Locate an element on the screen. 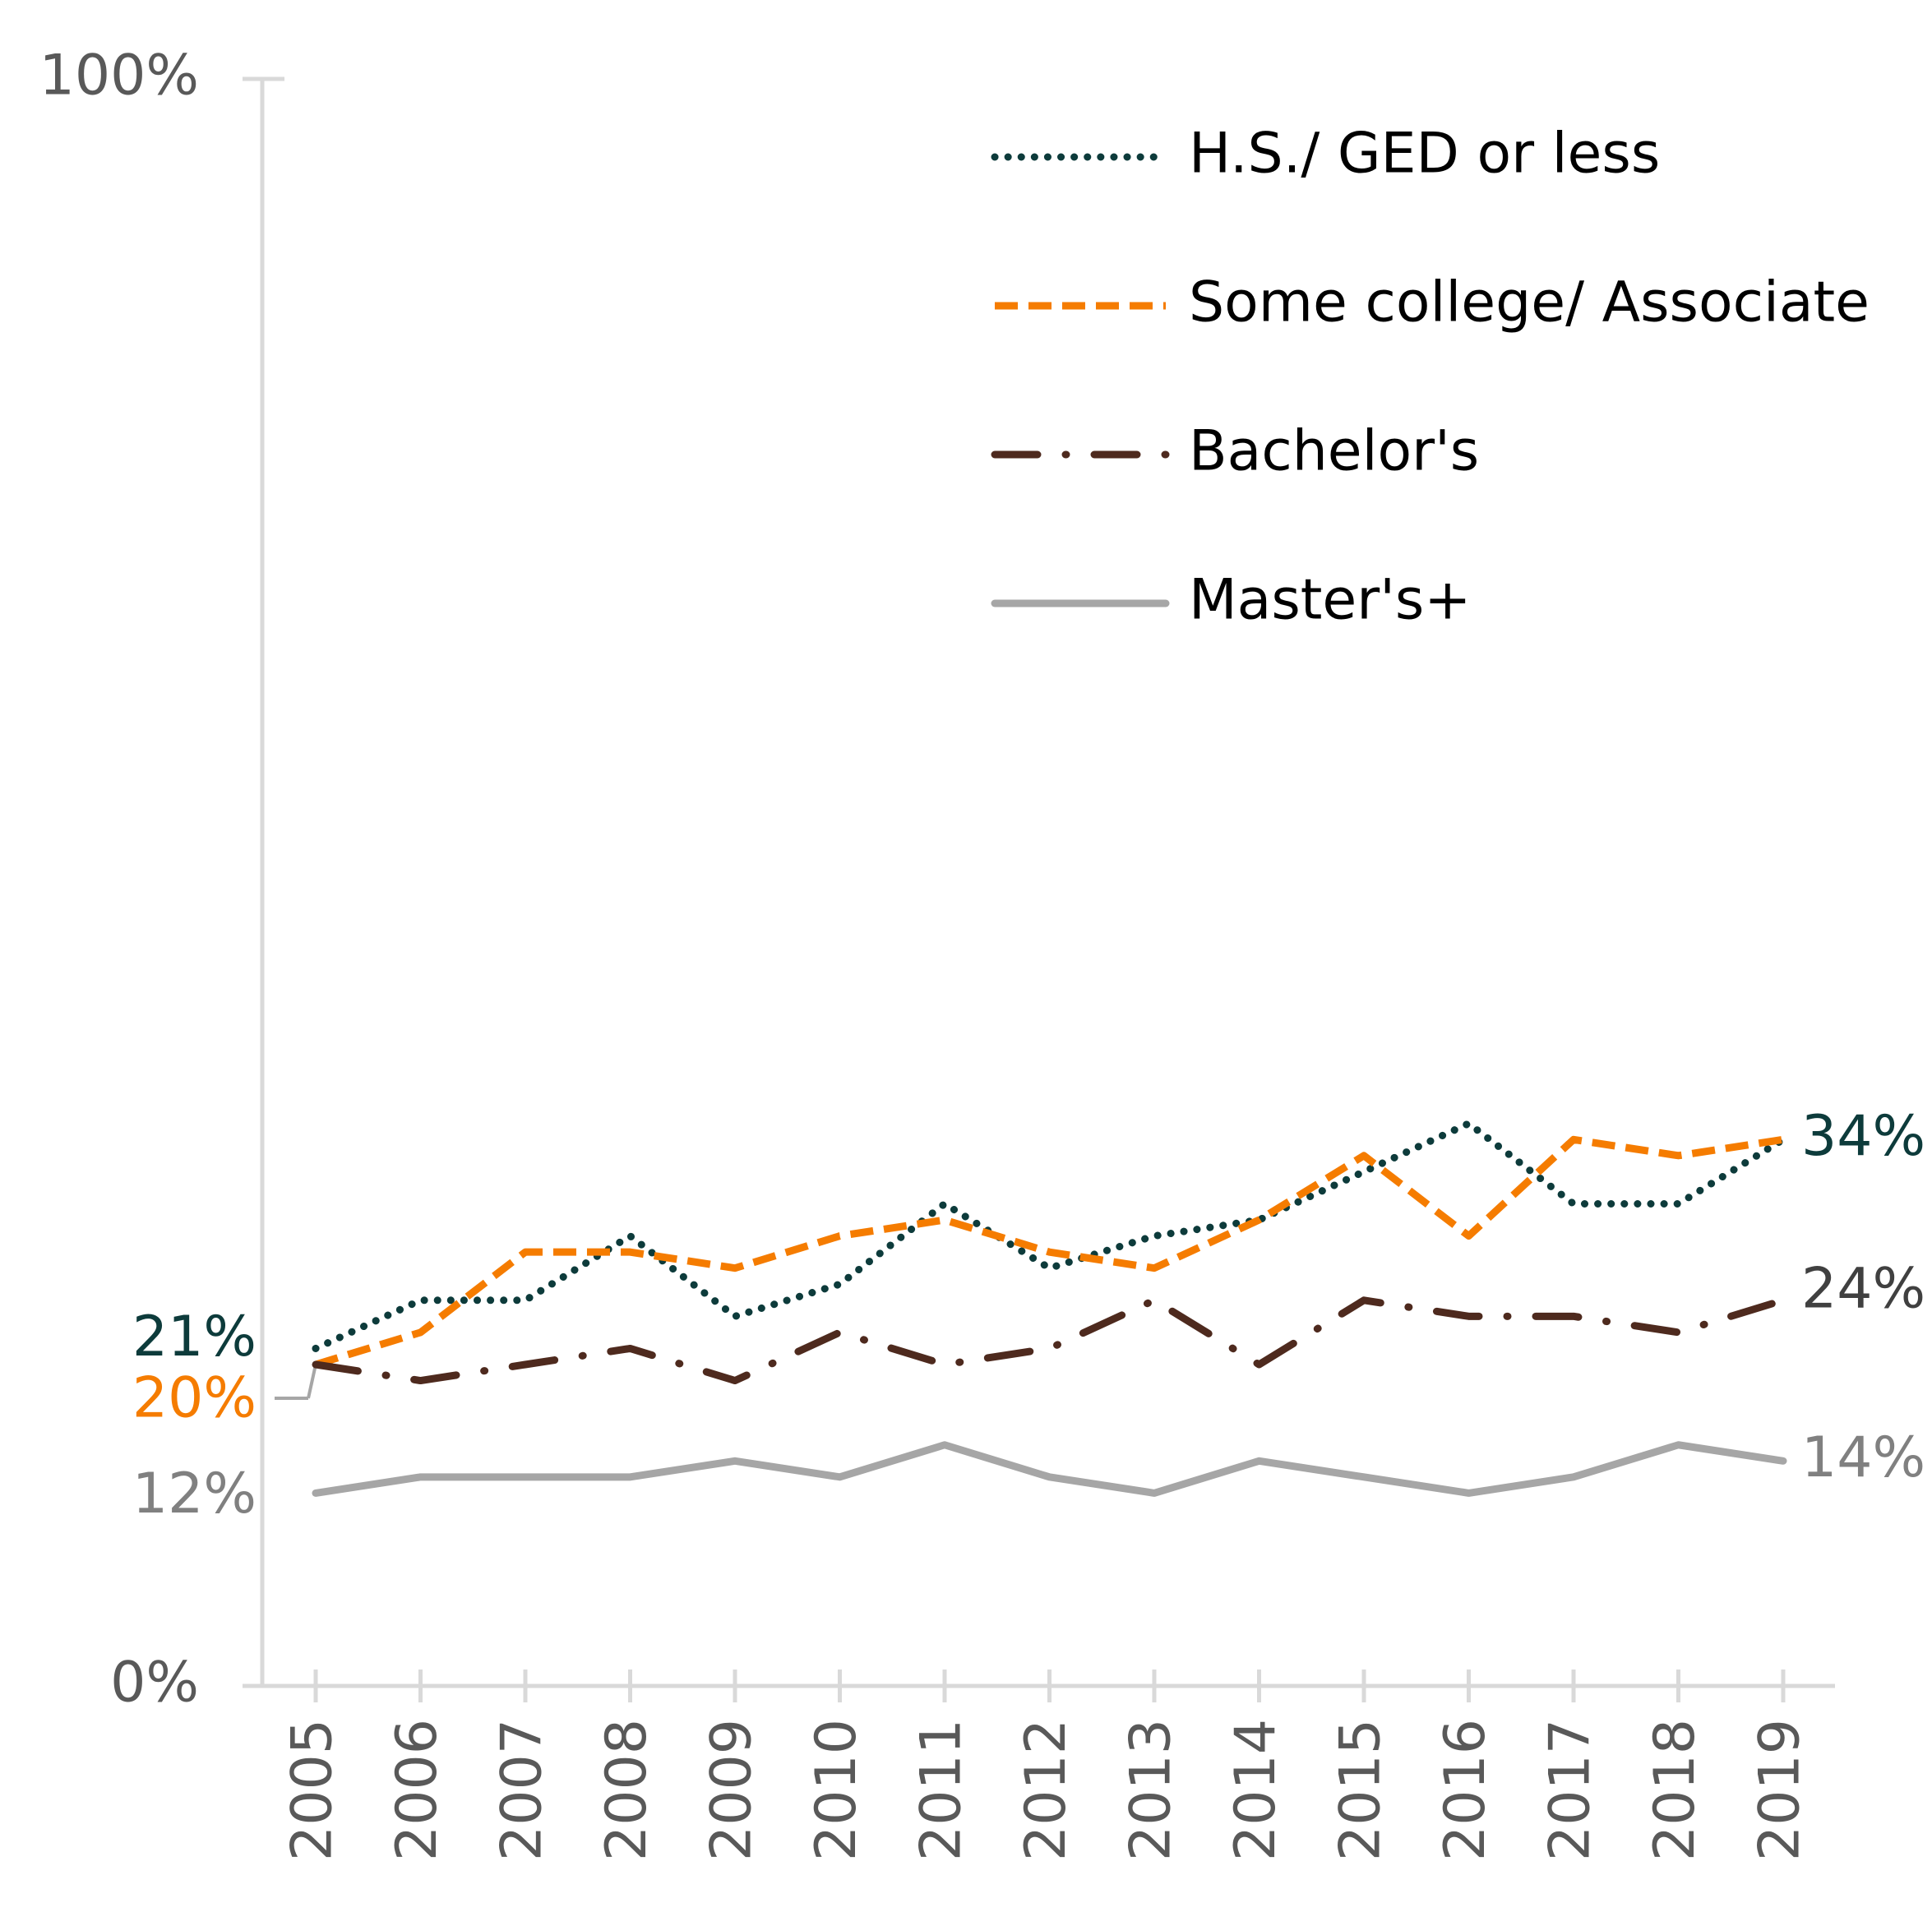 Image resolution: width=1932 pixels, height=1912 pixels. y-tick-label: 0% is located at coordinates (154, 1683).